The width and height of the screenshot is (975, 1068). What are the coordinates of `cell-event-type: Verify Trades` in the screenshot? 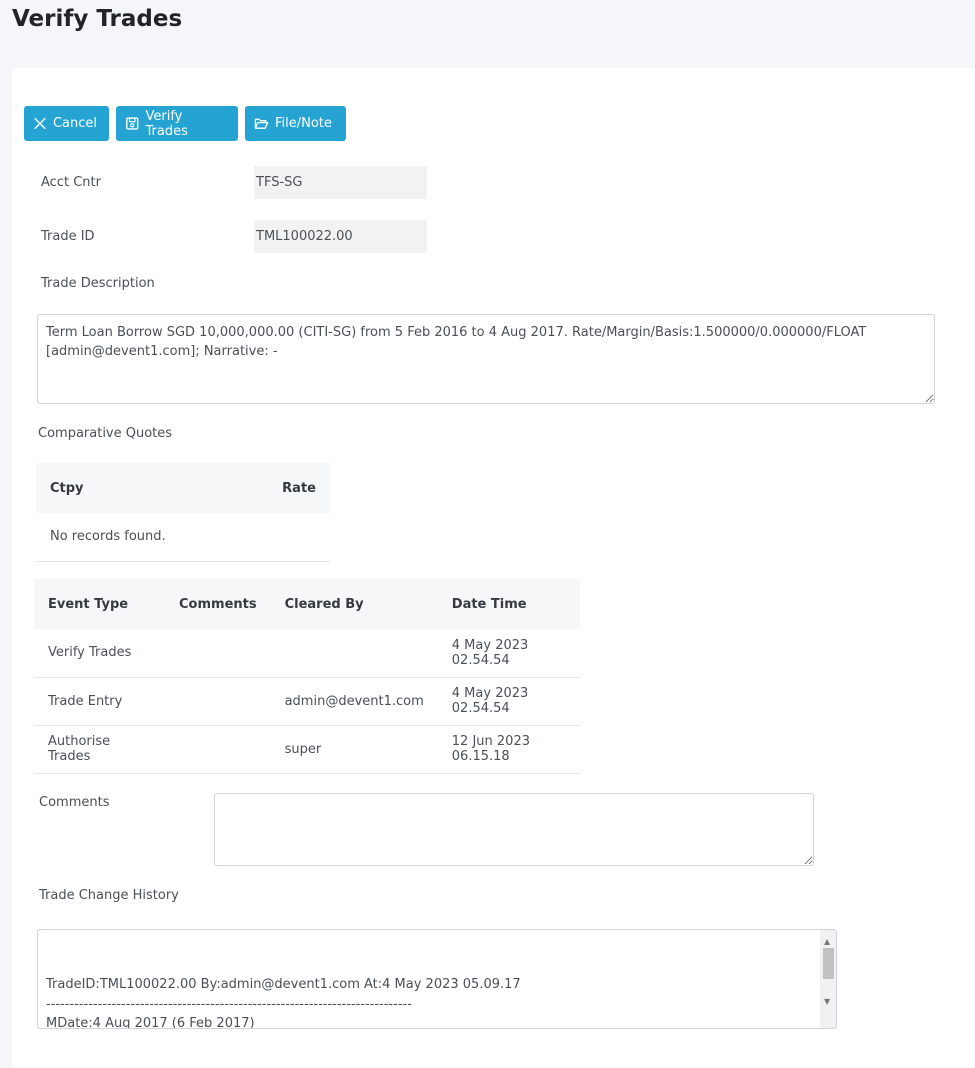 It's located at (99, 653).